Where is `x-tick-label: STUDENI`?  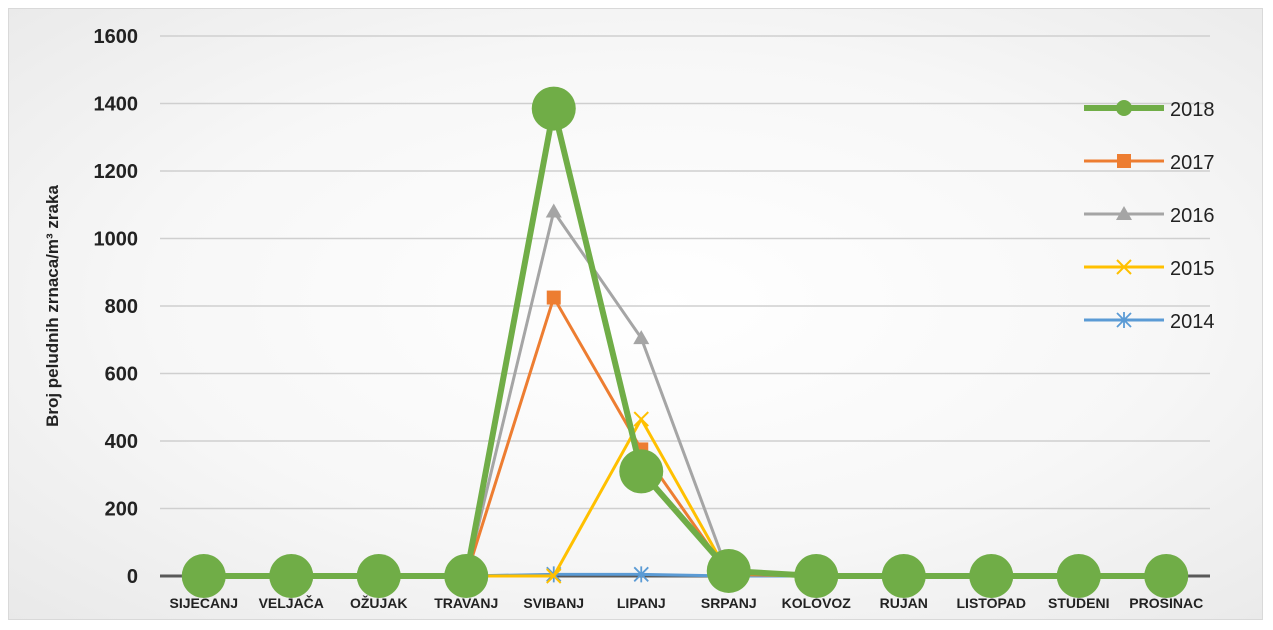 x-tick-label: STUDENI is located at coordinates (1078, 603).